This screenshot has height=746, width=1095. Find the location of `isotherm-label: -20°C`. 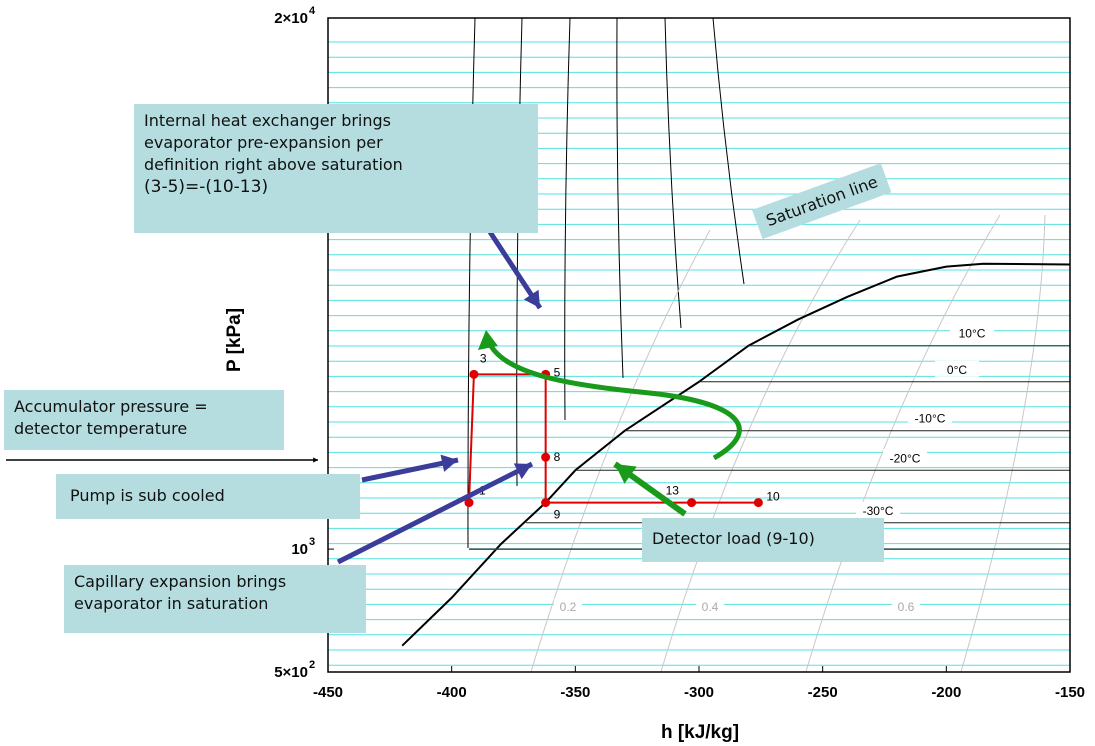

isotherm-label: -20°C is located at coordinates (905, 458).